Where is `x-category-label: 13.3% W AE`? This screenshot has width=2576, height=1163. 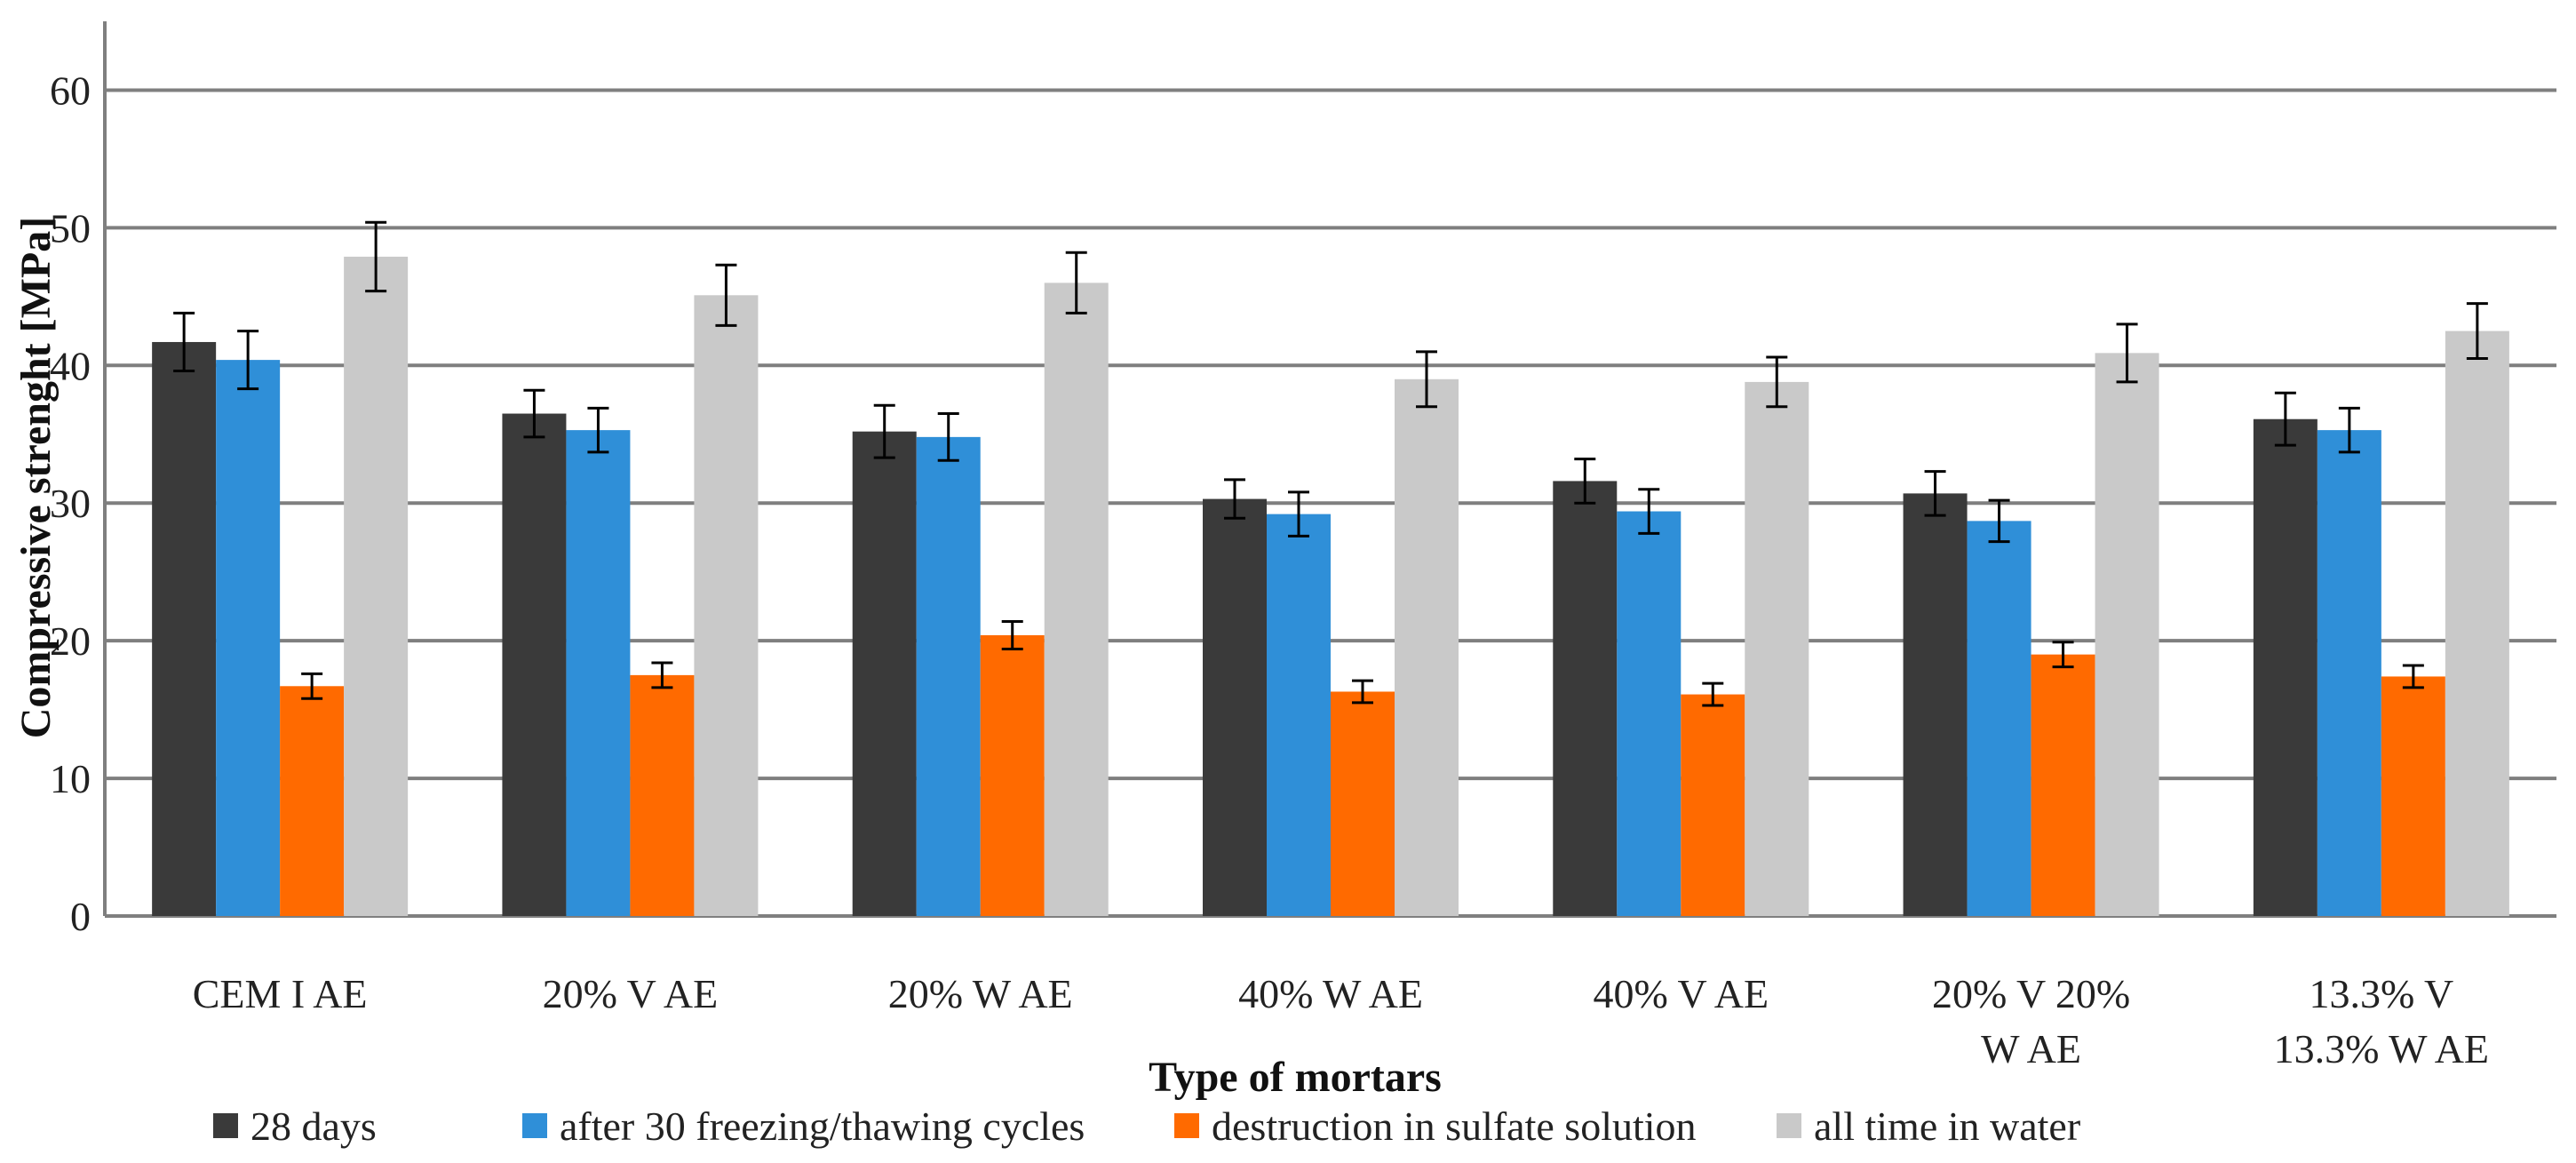 x-category-label: 13.3% W AE is located at coordinates (2381, 1048).